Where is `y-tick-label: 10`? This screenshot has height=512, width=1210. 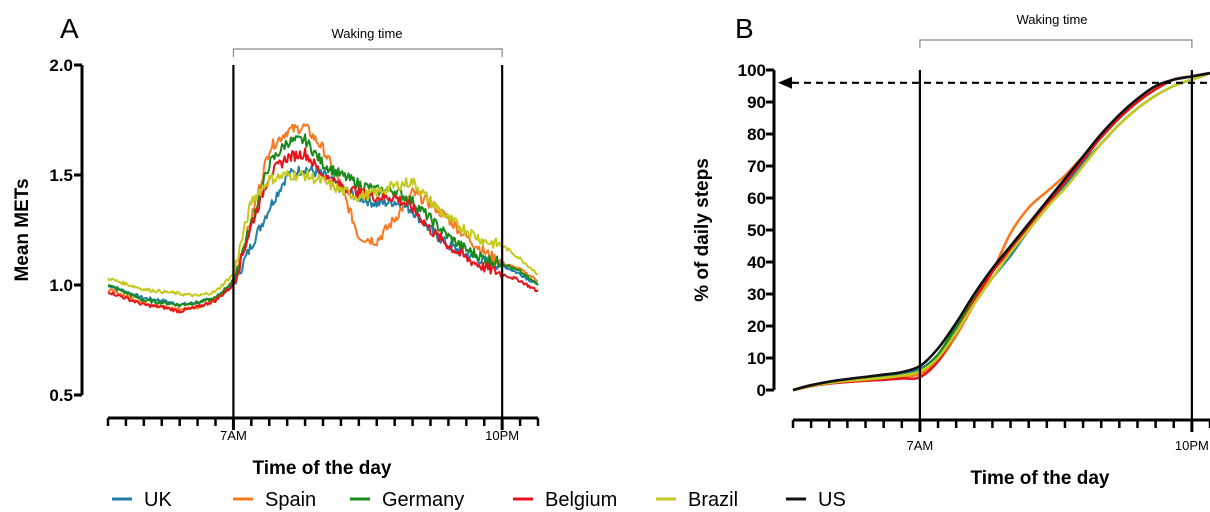 y-tick-label: 10 is located at coordinates (756, 358).